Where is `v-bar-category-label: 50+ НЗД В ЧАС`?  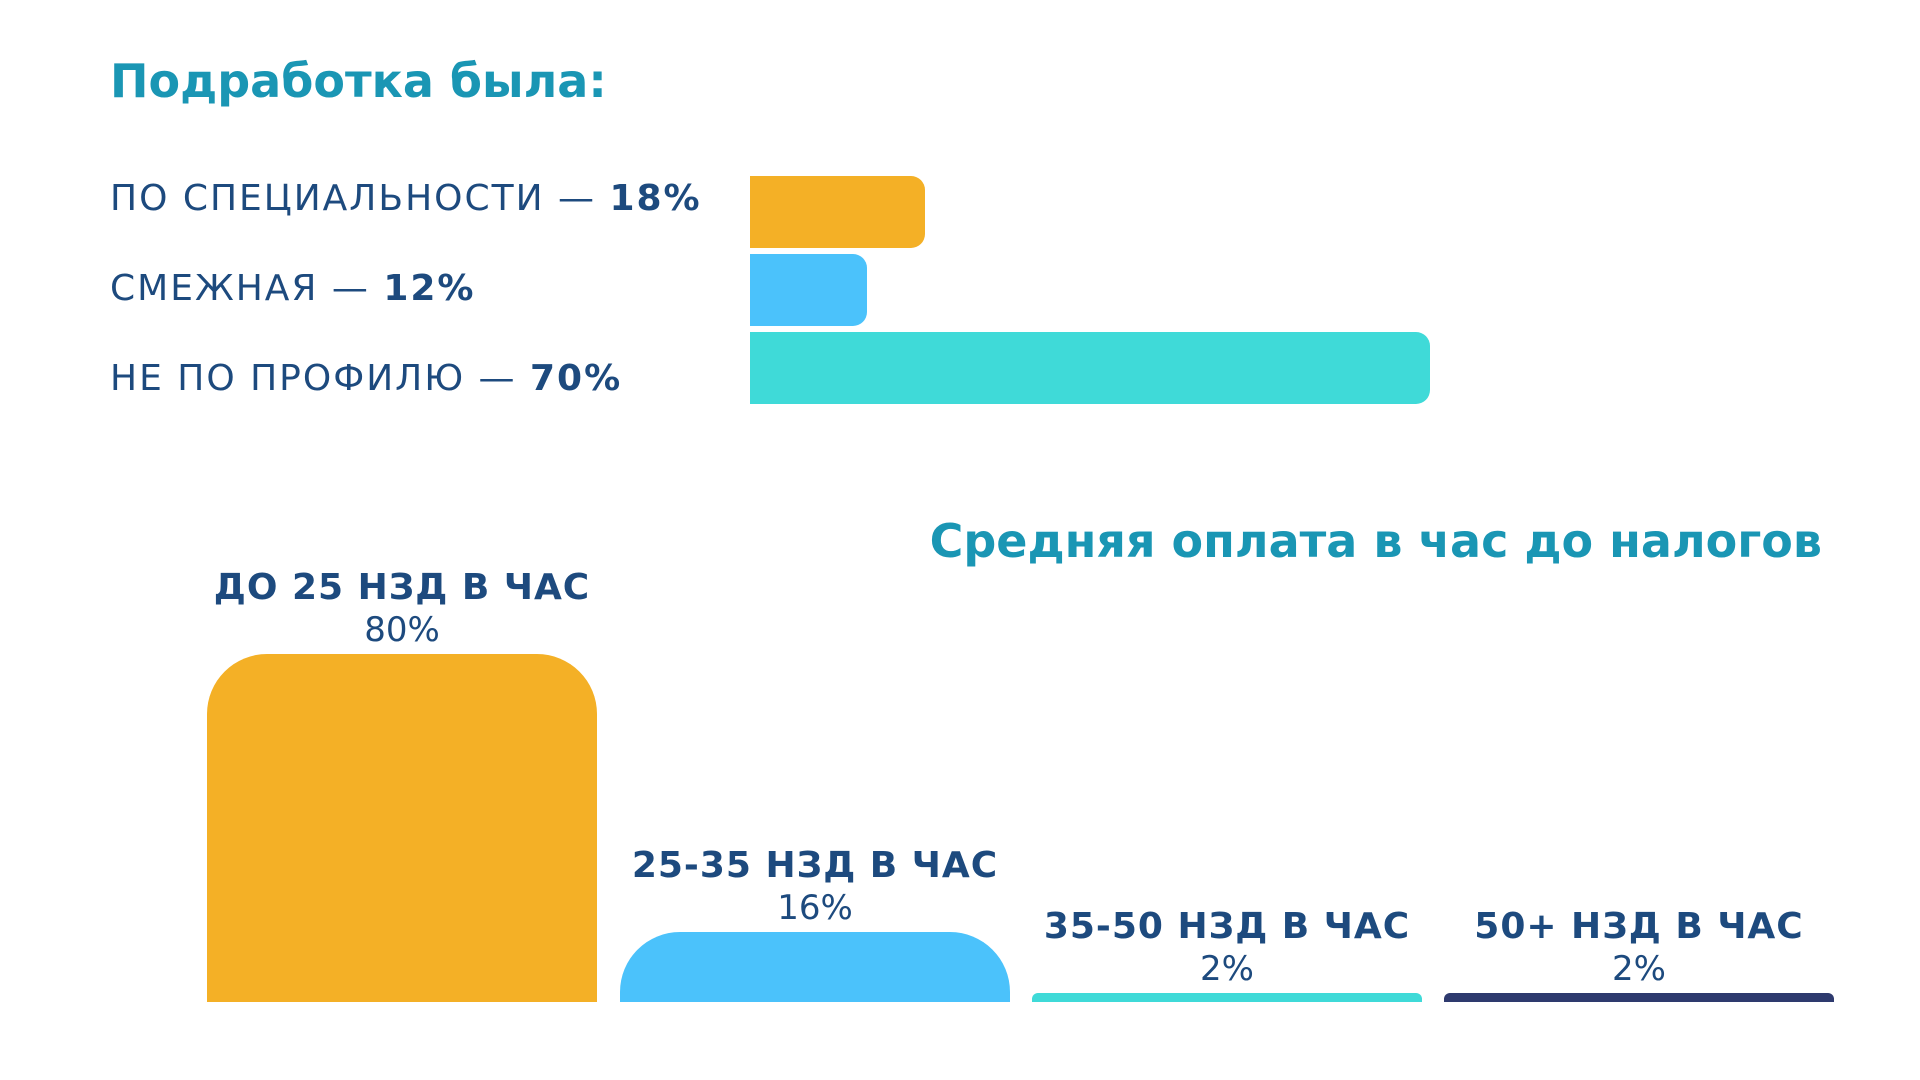 v-bar-category-label: 50+ НЗД В ЧАС is located at coordinates (1639, 926).